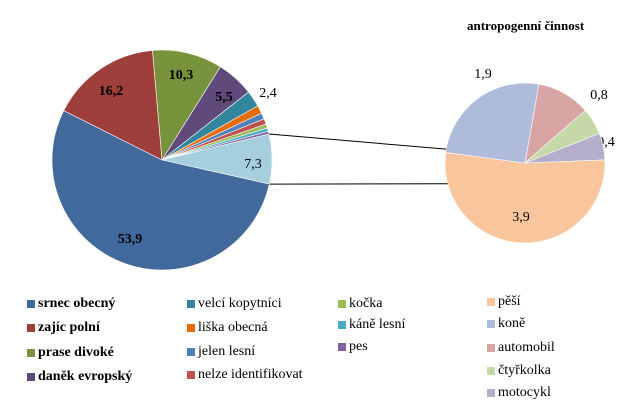  What do you see at coordinates (526, 347) in the screenshot?
I see `legend-label: automobil` at bounding box center [526, 347].